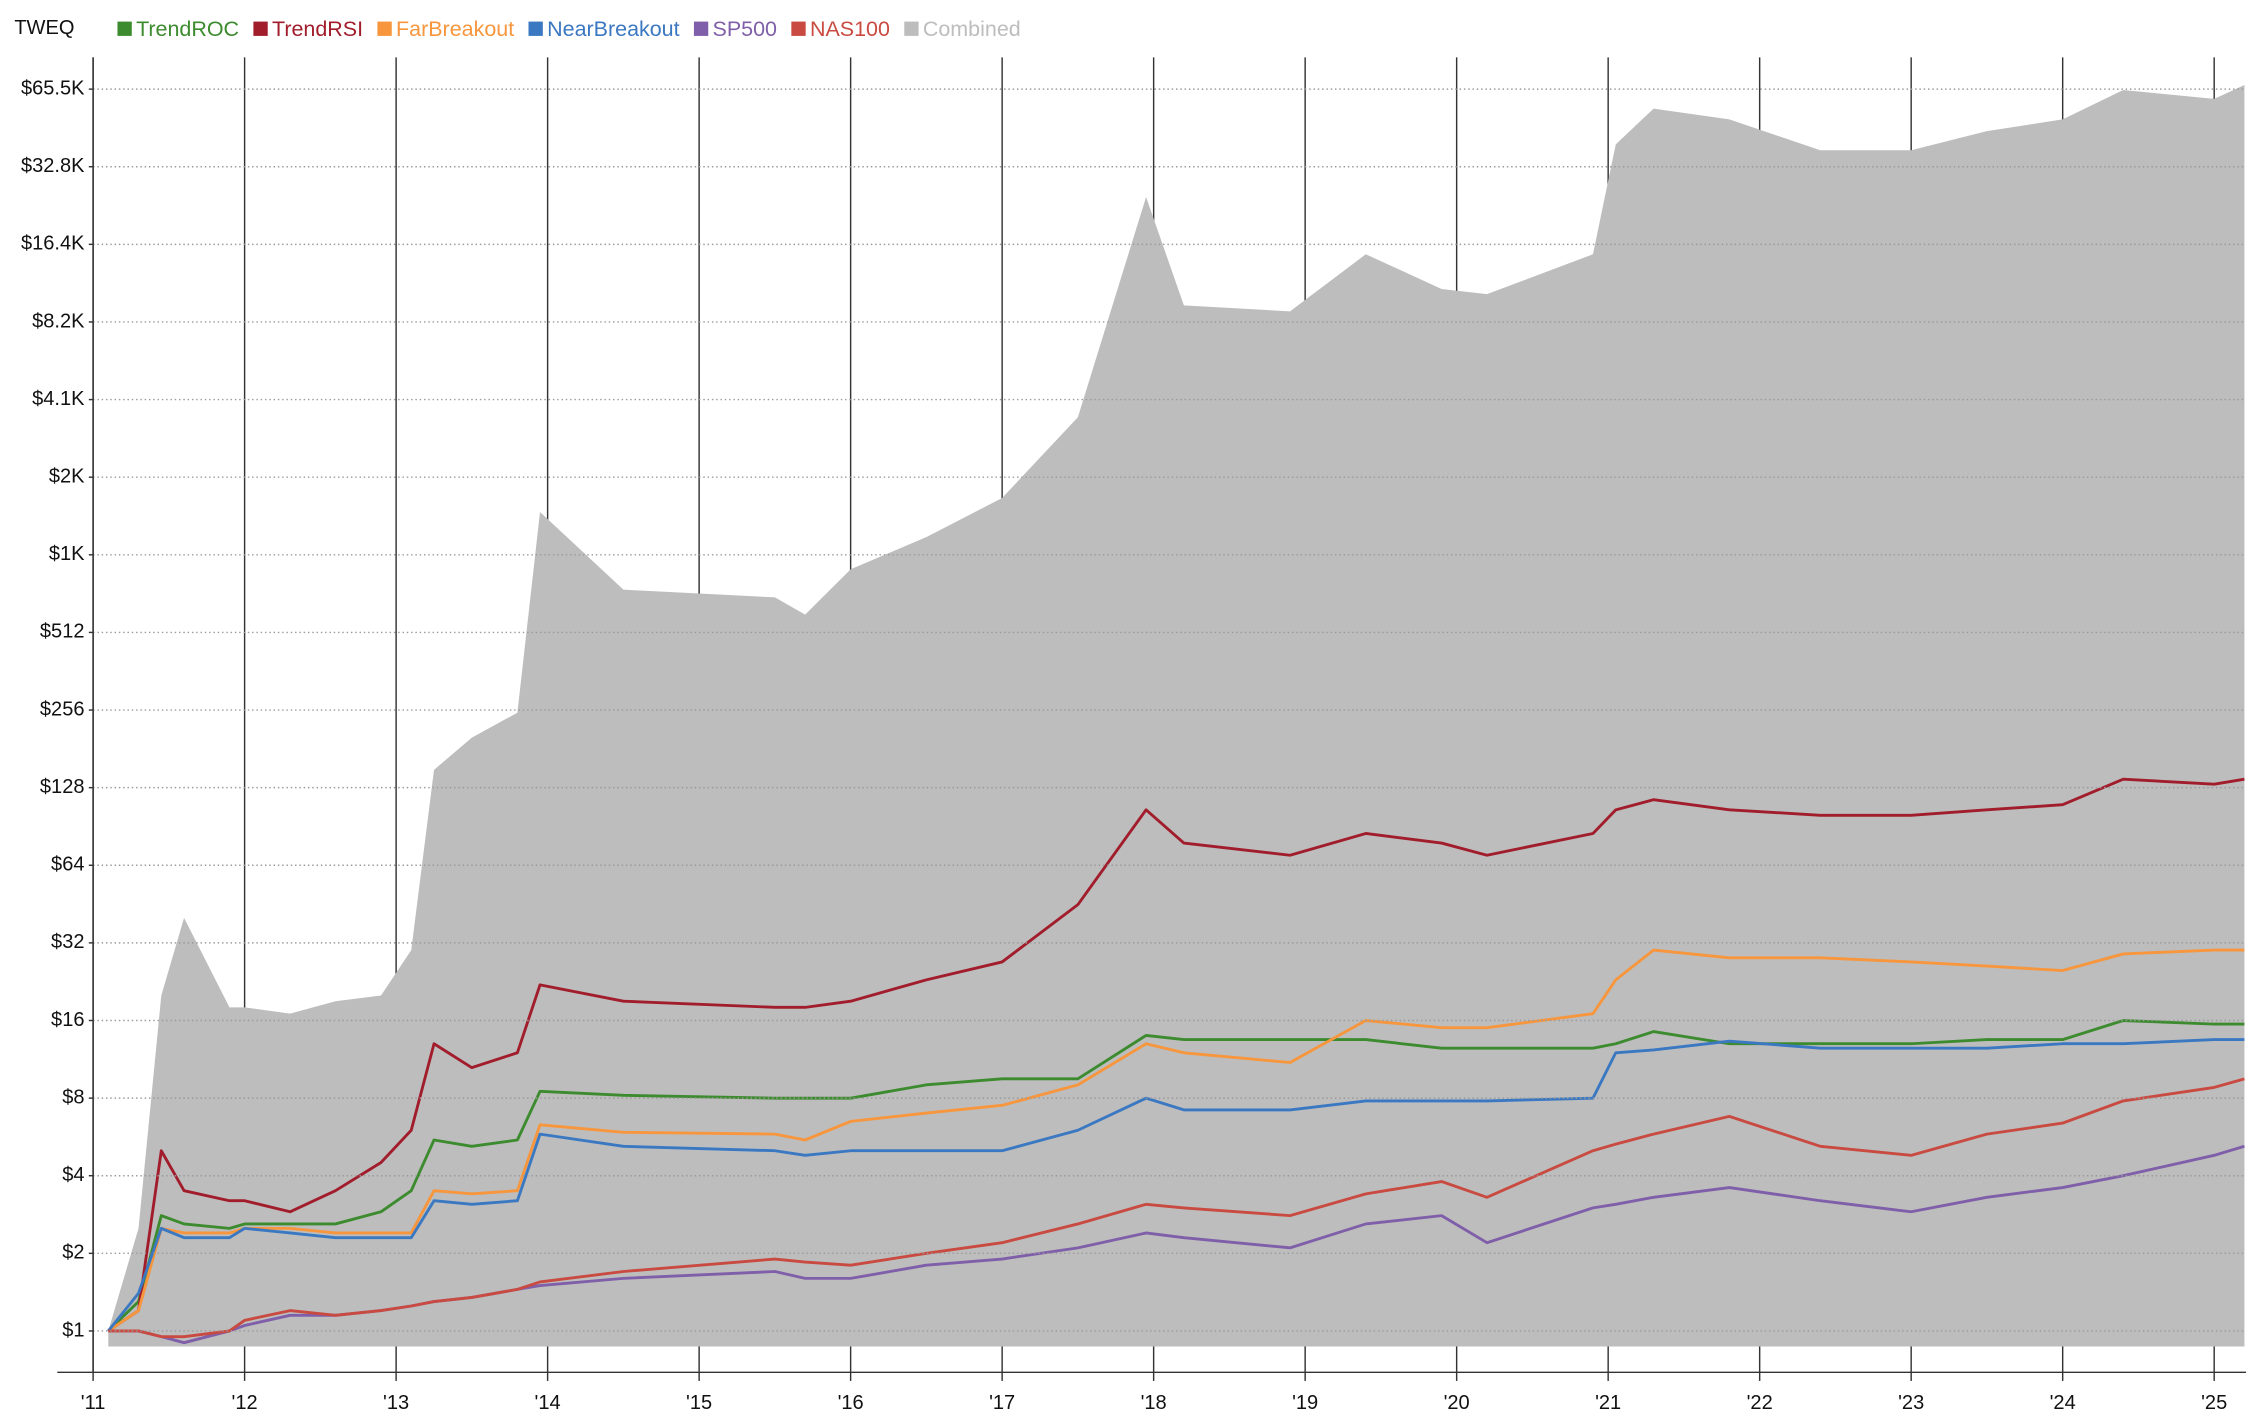 The width and height of the screenshot is (2246, 1424). I want to click on y-tick-label: $64, so click(67, 865).